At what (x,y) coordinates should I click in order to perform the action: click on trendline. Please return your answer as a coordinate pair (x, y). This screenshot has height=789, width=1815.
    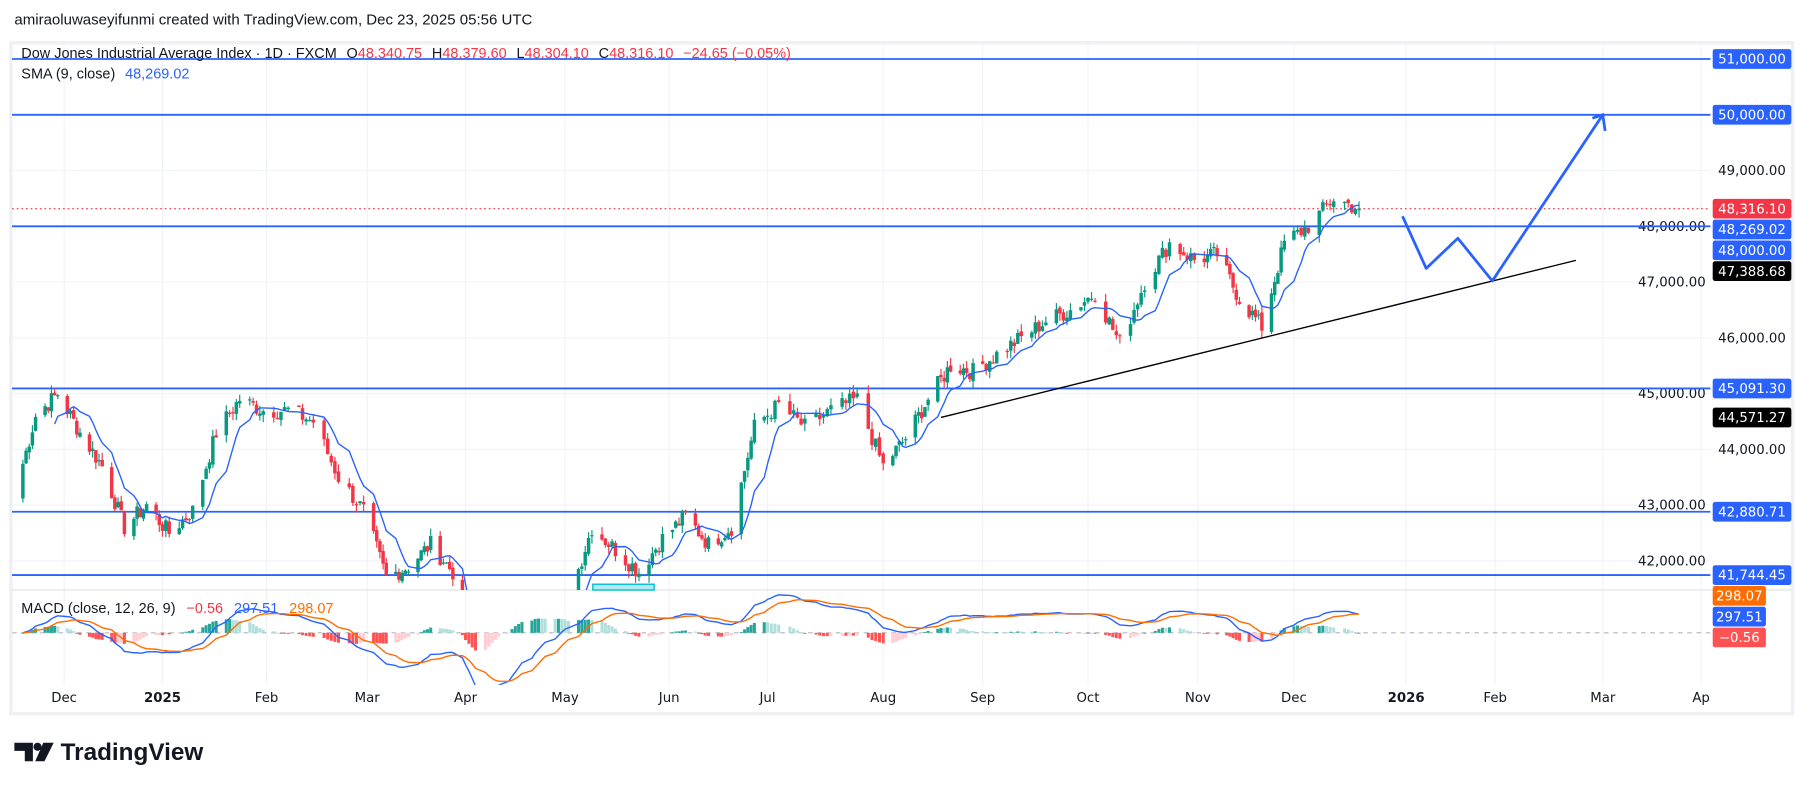
    Looking at the image, I should click on (1258, 339).